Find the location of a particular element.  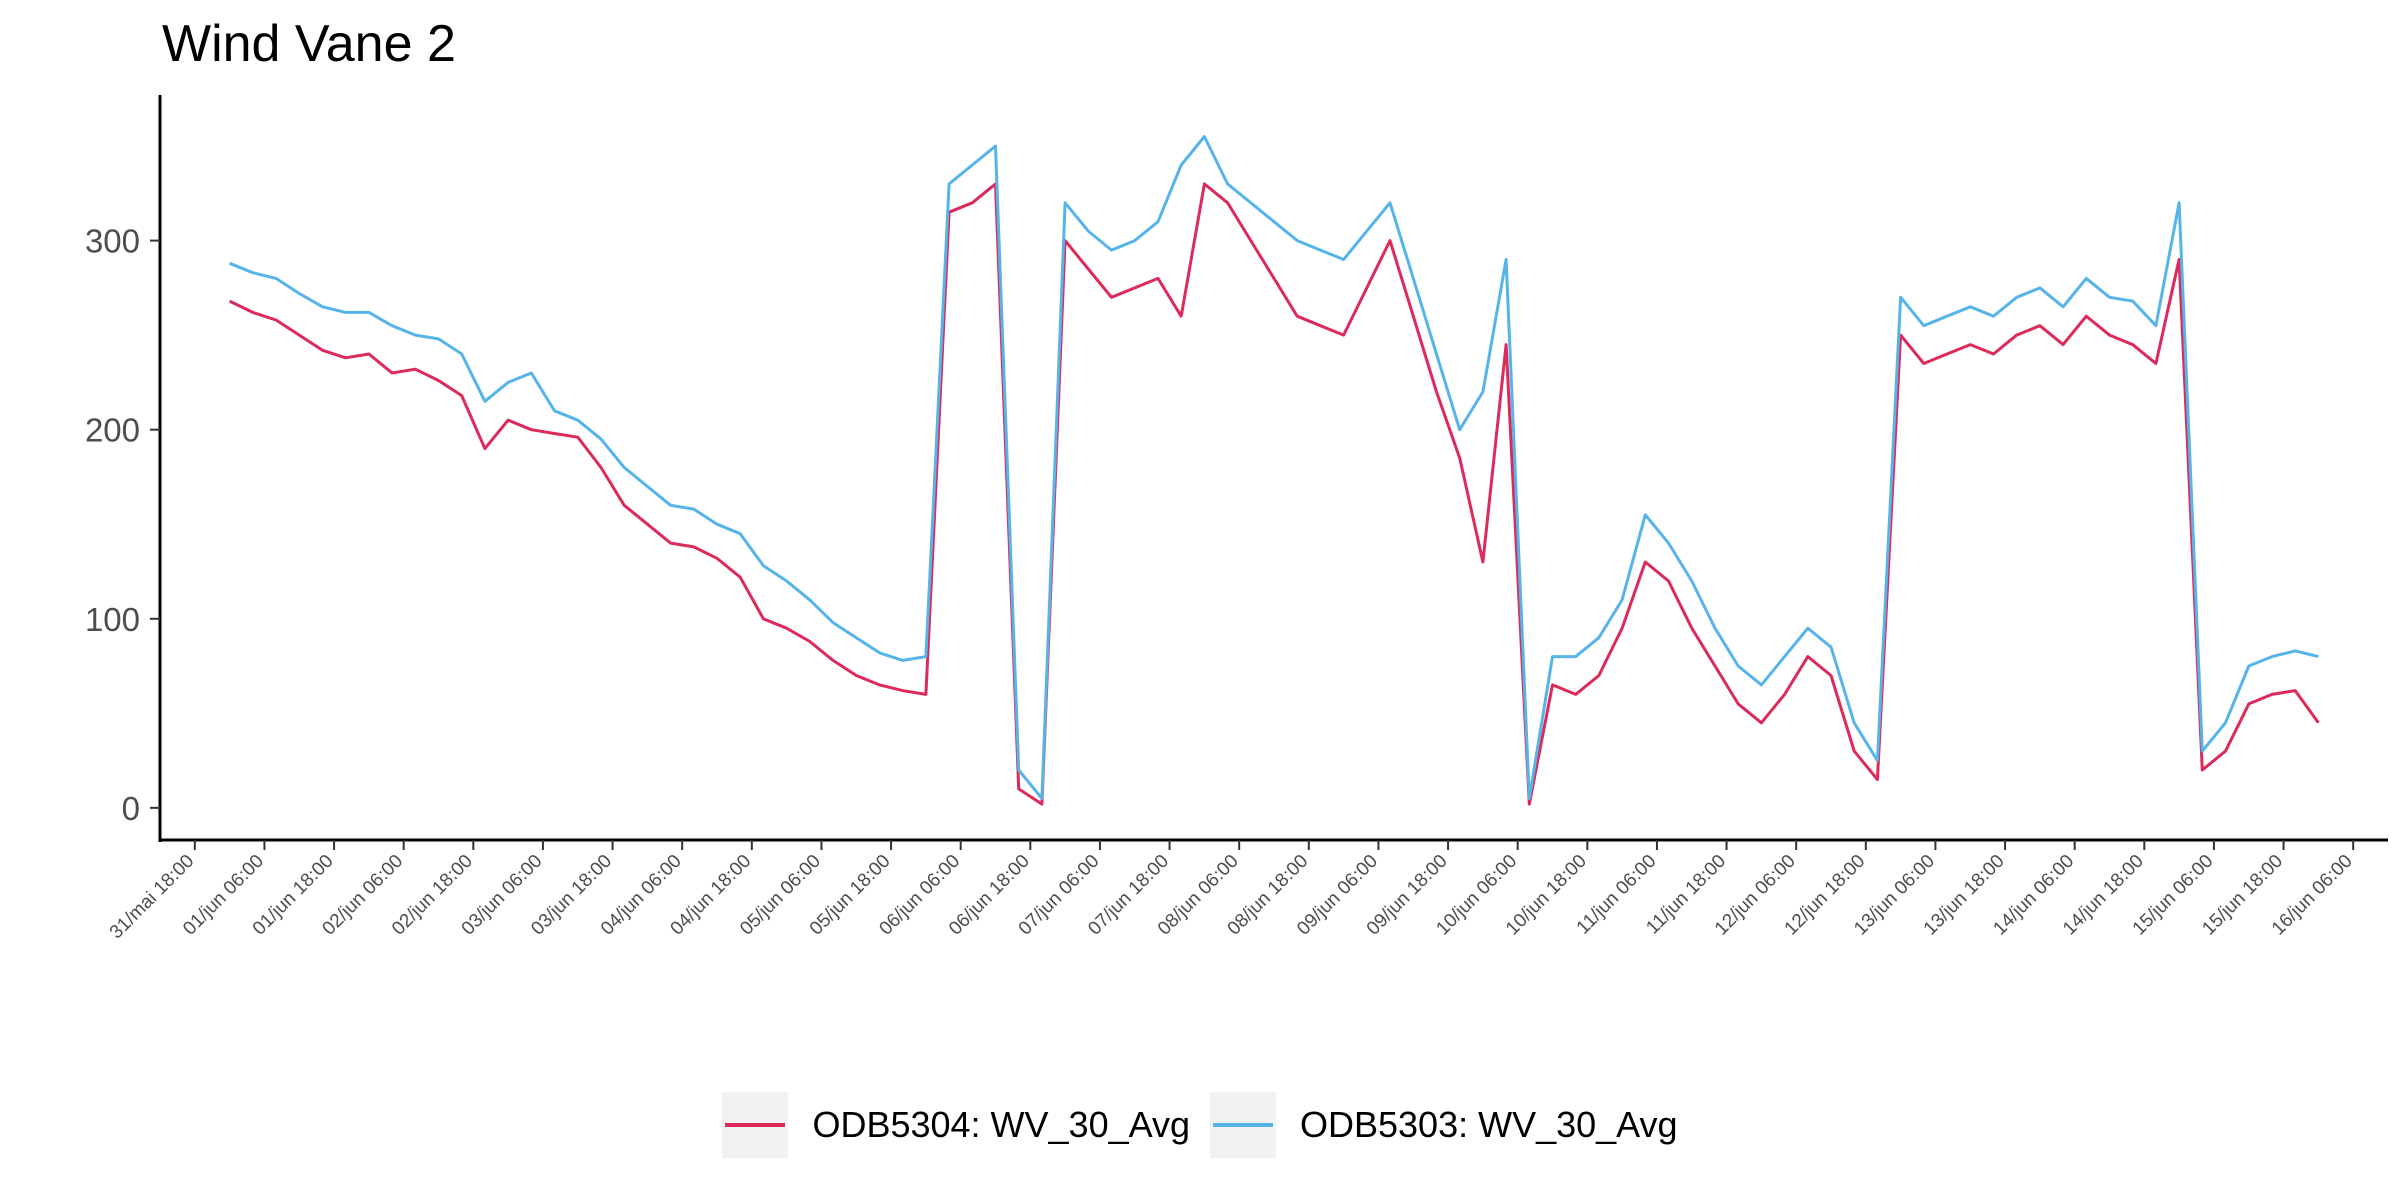

legend-swatch-odb5304 is located at coordinates (755, 1125).